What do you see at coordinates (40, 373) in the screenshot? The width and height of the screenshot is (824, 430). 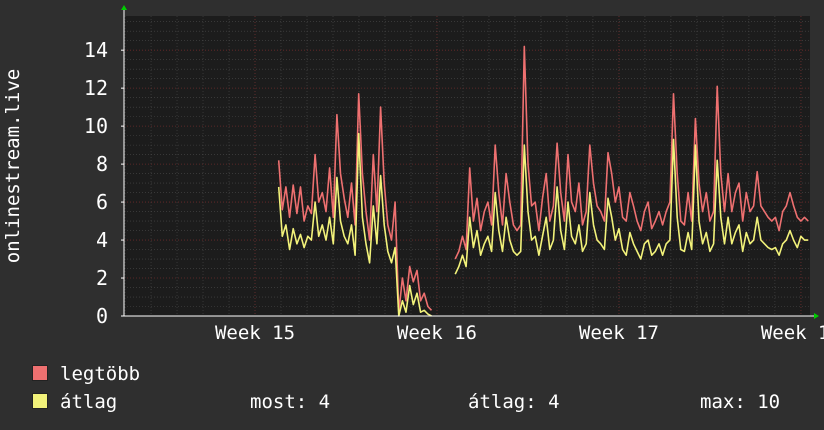 I see `legend-swatch-max` at bounding box center [40, 373].